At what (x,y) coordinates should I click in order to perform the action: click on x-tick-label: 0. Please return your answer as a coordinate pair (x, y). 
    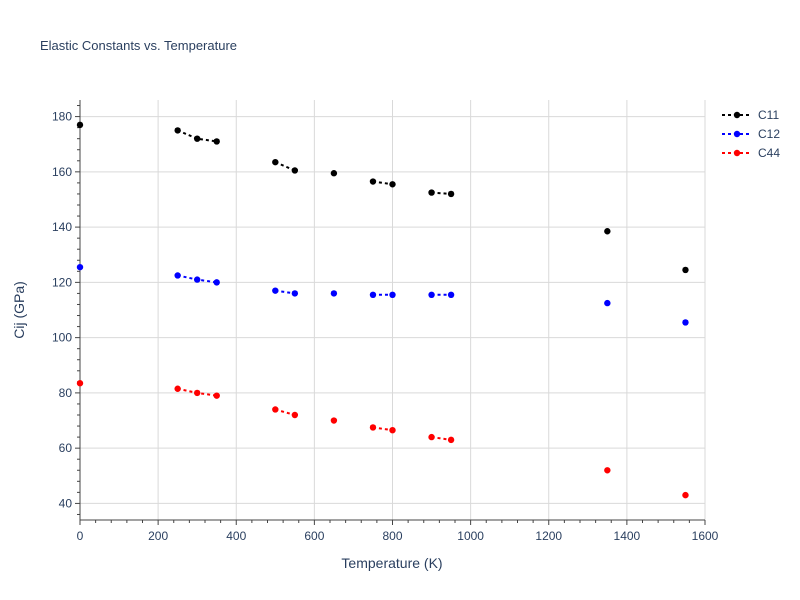
    Looking at the image, I should click on (80, 536).